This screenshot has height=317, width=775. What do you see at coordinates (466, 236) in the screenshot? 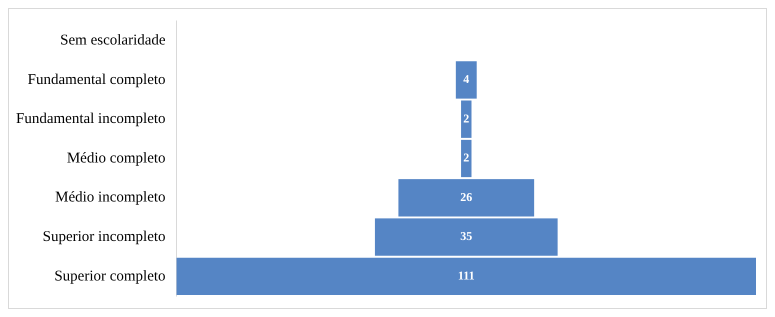
I see `data-label: 35` at bounding box center [466, 236].